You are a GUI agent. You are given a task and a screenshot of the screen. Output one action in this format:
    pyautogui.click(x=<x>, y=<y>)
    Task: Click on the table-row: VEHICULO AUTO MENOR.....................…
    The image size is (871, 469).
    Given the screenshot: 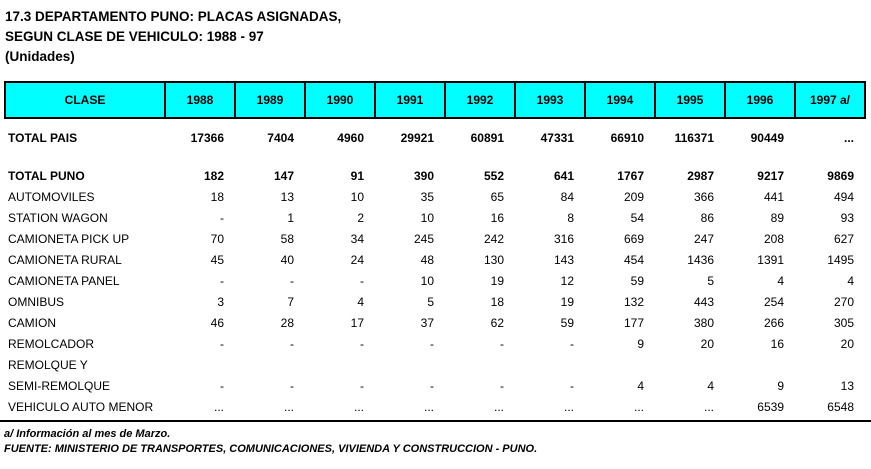 What is the action you would take?
    pyautogui.click(x=435, y=406)
    